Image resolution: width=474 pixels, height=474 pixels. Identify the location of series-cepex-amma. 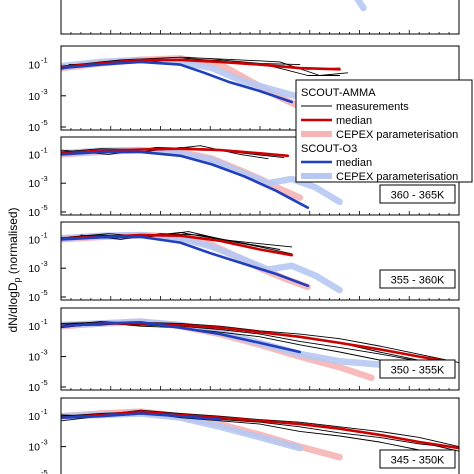
(182, 173).